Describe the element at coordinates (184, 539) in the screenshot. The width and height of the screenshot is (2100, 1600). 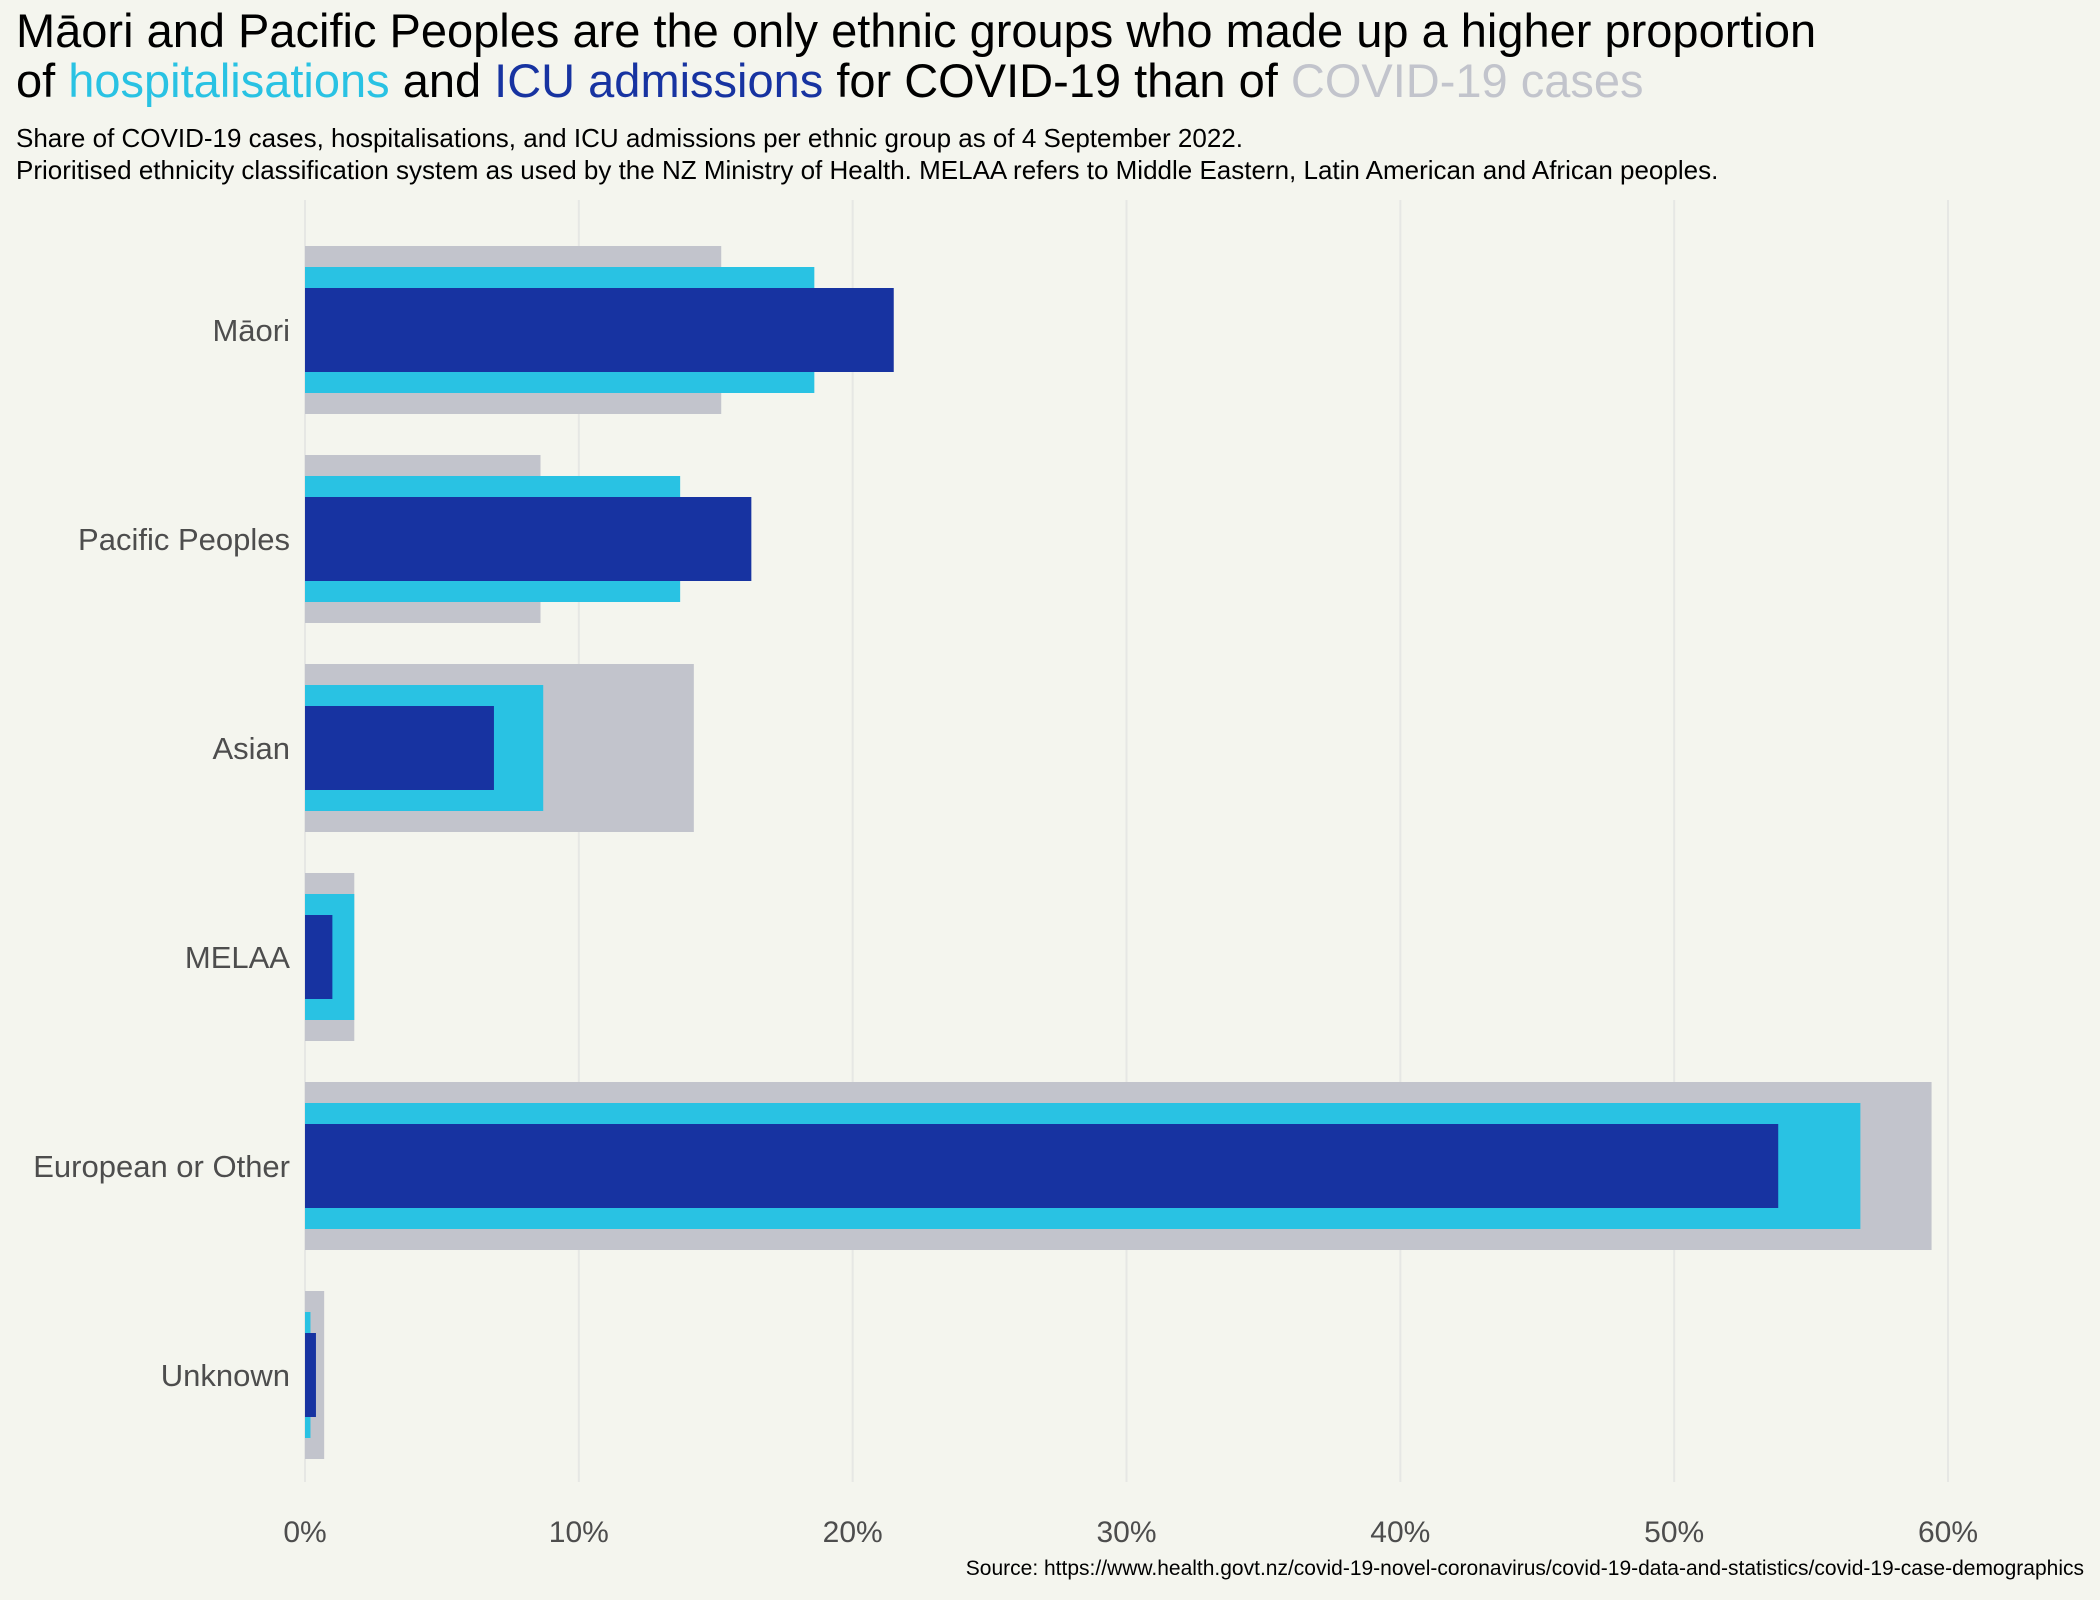
I see `category-label: Pacific Peoples` at that location.